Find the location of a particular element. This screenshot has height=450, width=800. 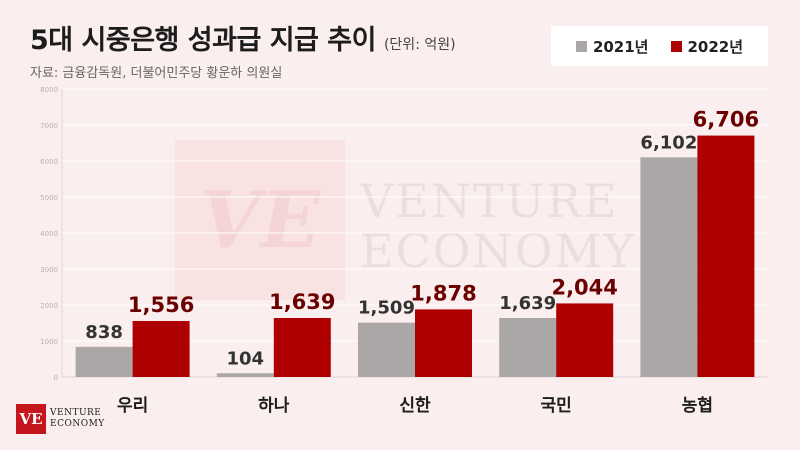

watermark-wordmark: VENTURE ECONOMY is located at coordinates (498, 226).